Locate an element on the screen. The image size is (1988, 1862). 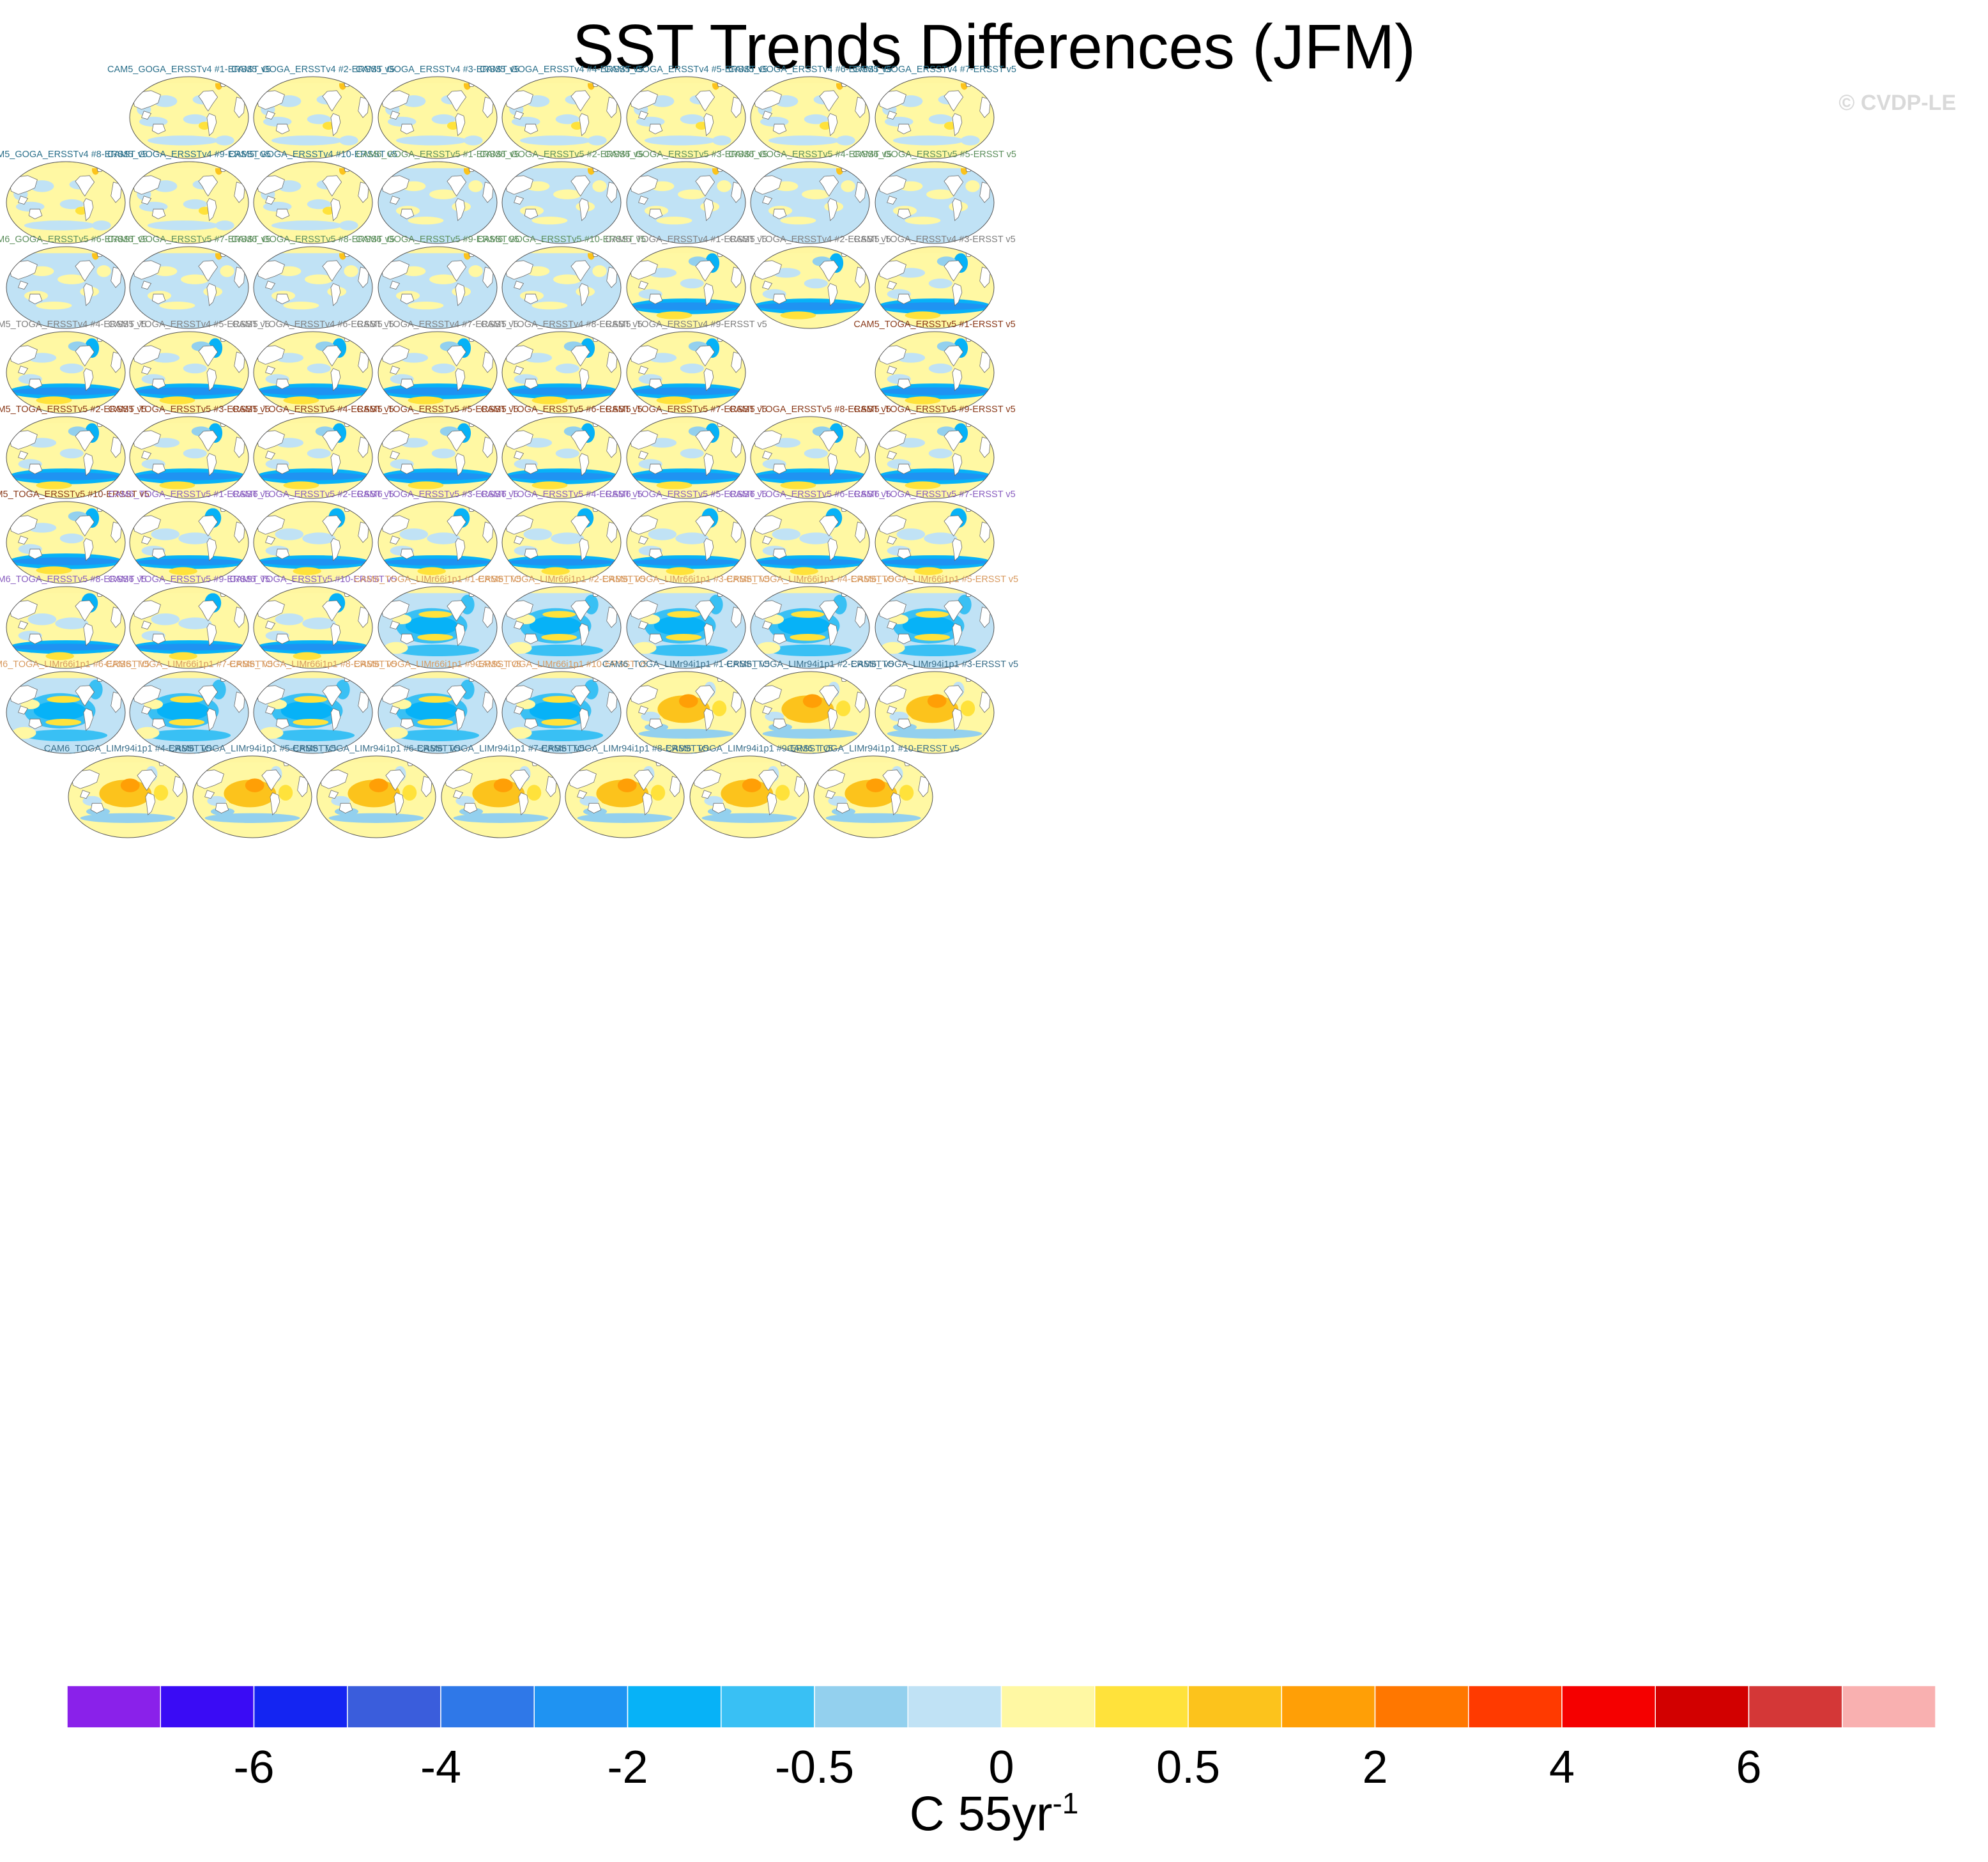
panel-title: CAM6_GOGA_ERSSTv5 #5-ERSST v5 is located at coordinates (935, 155).